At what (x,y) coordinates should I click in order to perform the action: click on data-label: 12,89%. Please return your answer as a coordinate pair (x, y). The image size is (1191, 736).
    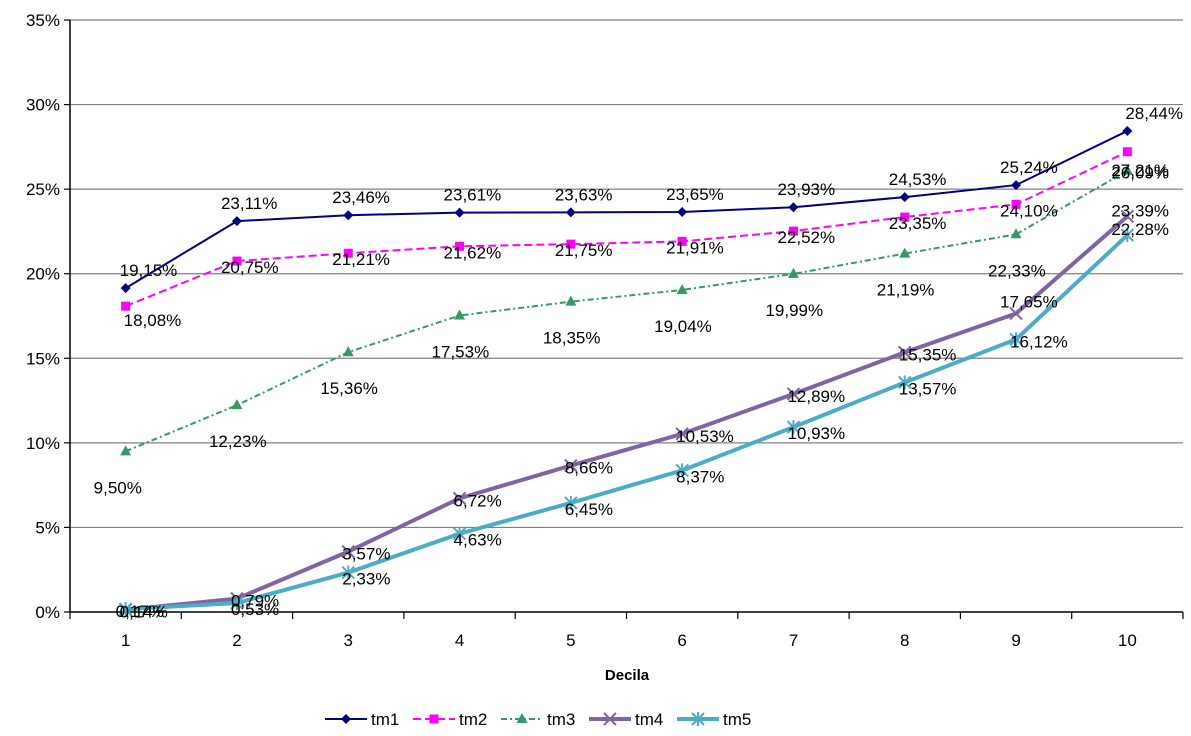
    Looking at the image, I should click on (816, 396).